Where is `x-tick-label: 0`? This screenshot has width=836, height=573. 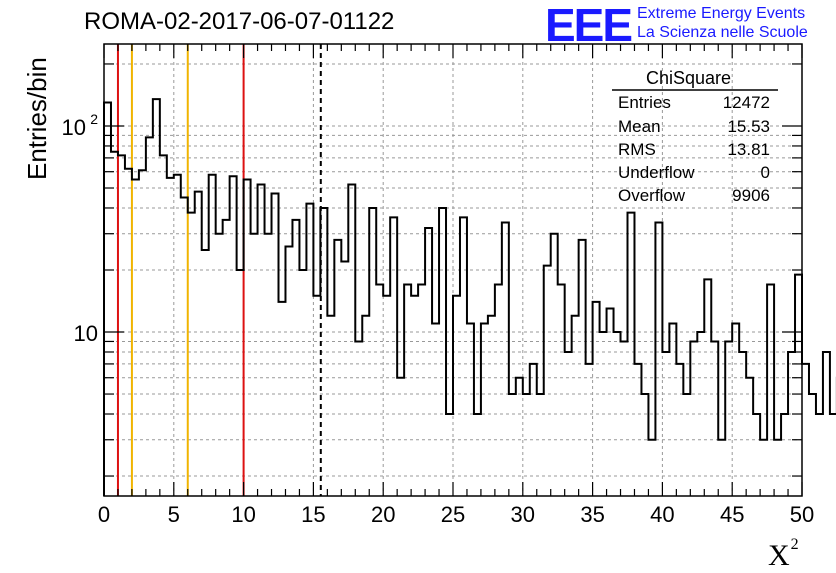
x-tick-label: 0 is located at coordinates (104, 514).